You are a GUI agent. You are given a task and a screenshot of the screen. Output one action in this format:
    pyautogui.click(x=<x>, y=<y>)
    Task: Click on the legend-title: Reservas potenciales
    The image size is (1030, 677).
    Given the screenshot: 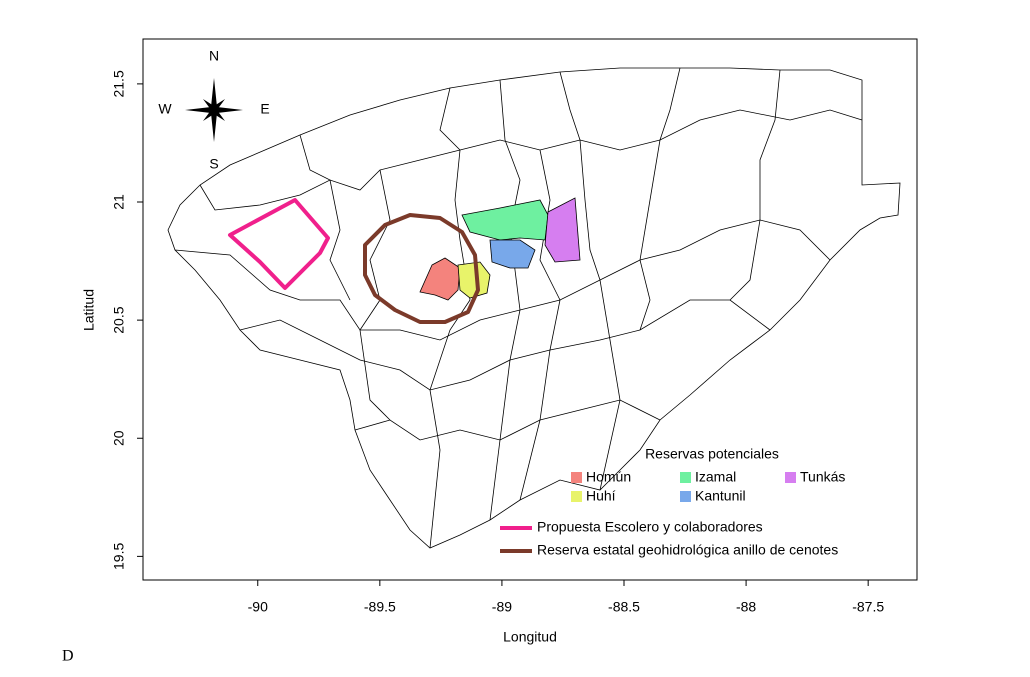 What is the action you would take?
    pyautogui.click(x=712, y=454)
    